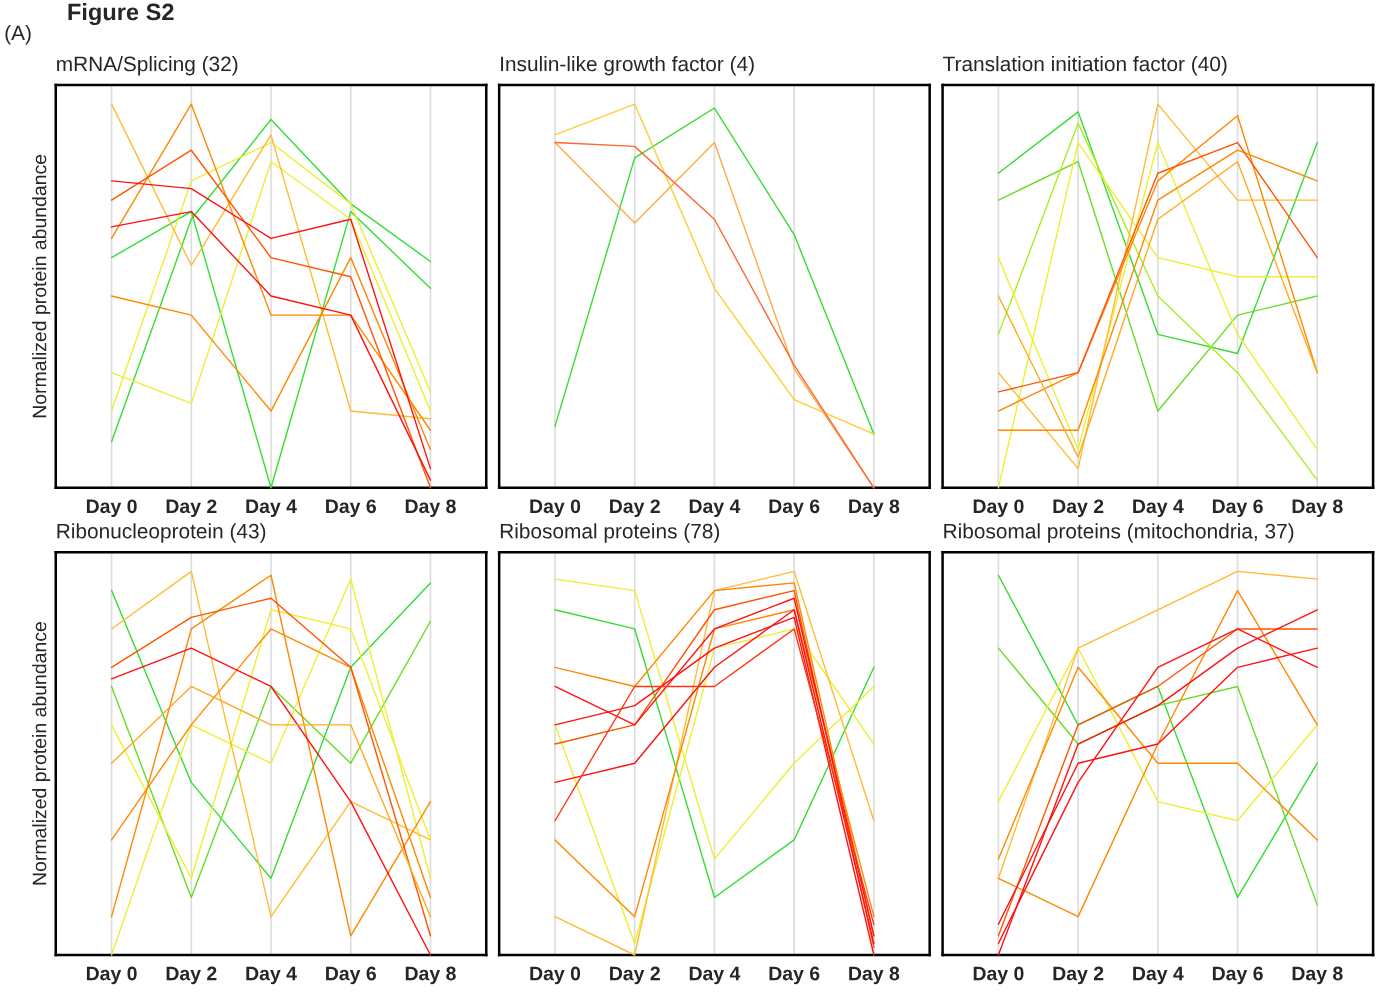  What do you see at coordinates (18, 35) in the screenshot?
I see `text: (A)` at bounding box center [18, 35].